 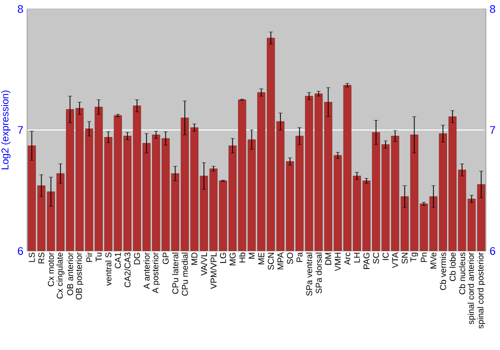 What do you see at coordinates (60, 275) in the screenshot?
I see `x-tick-label: Cx cingulate` at bounding box center [60, 275].